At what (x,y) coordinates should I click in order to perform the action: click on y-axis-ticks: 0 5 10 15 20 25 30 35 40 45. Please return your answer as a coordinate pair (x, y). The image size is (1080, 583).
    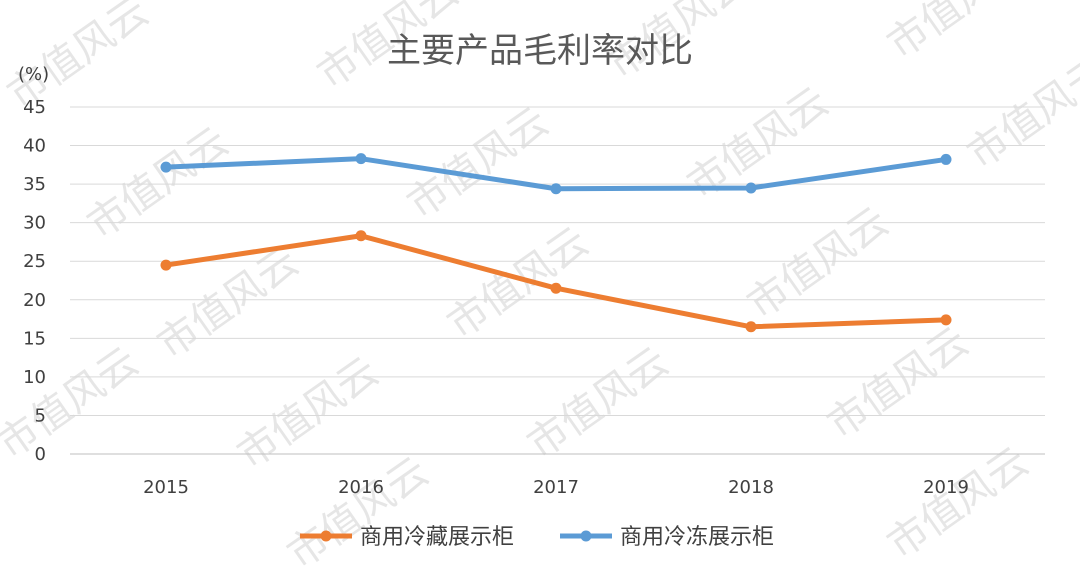
    Looking at the image, I should click on (34, 281).